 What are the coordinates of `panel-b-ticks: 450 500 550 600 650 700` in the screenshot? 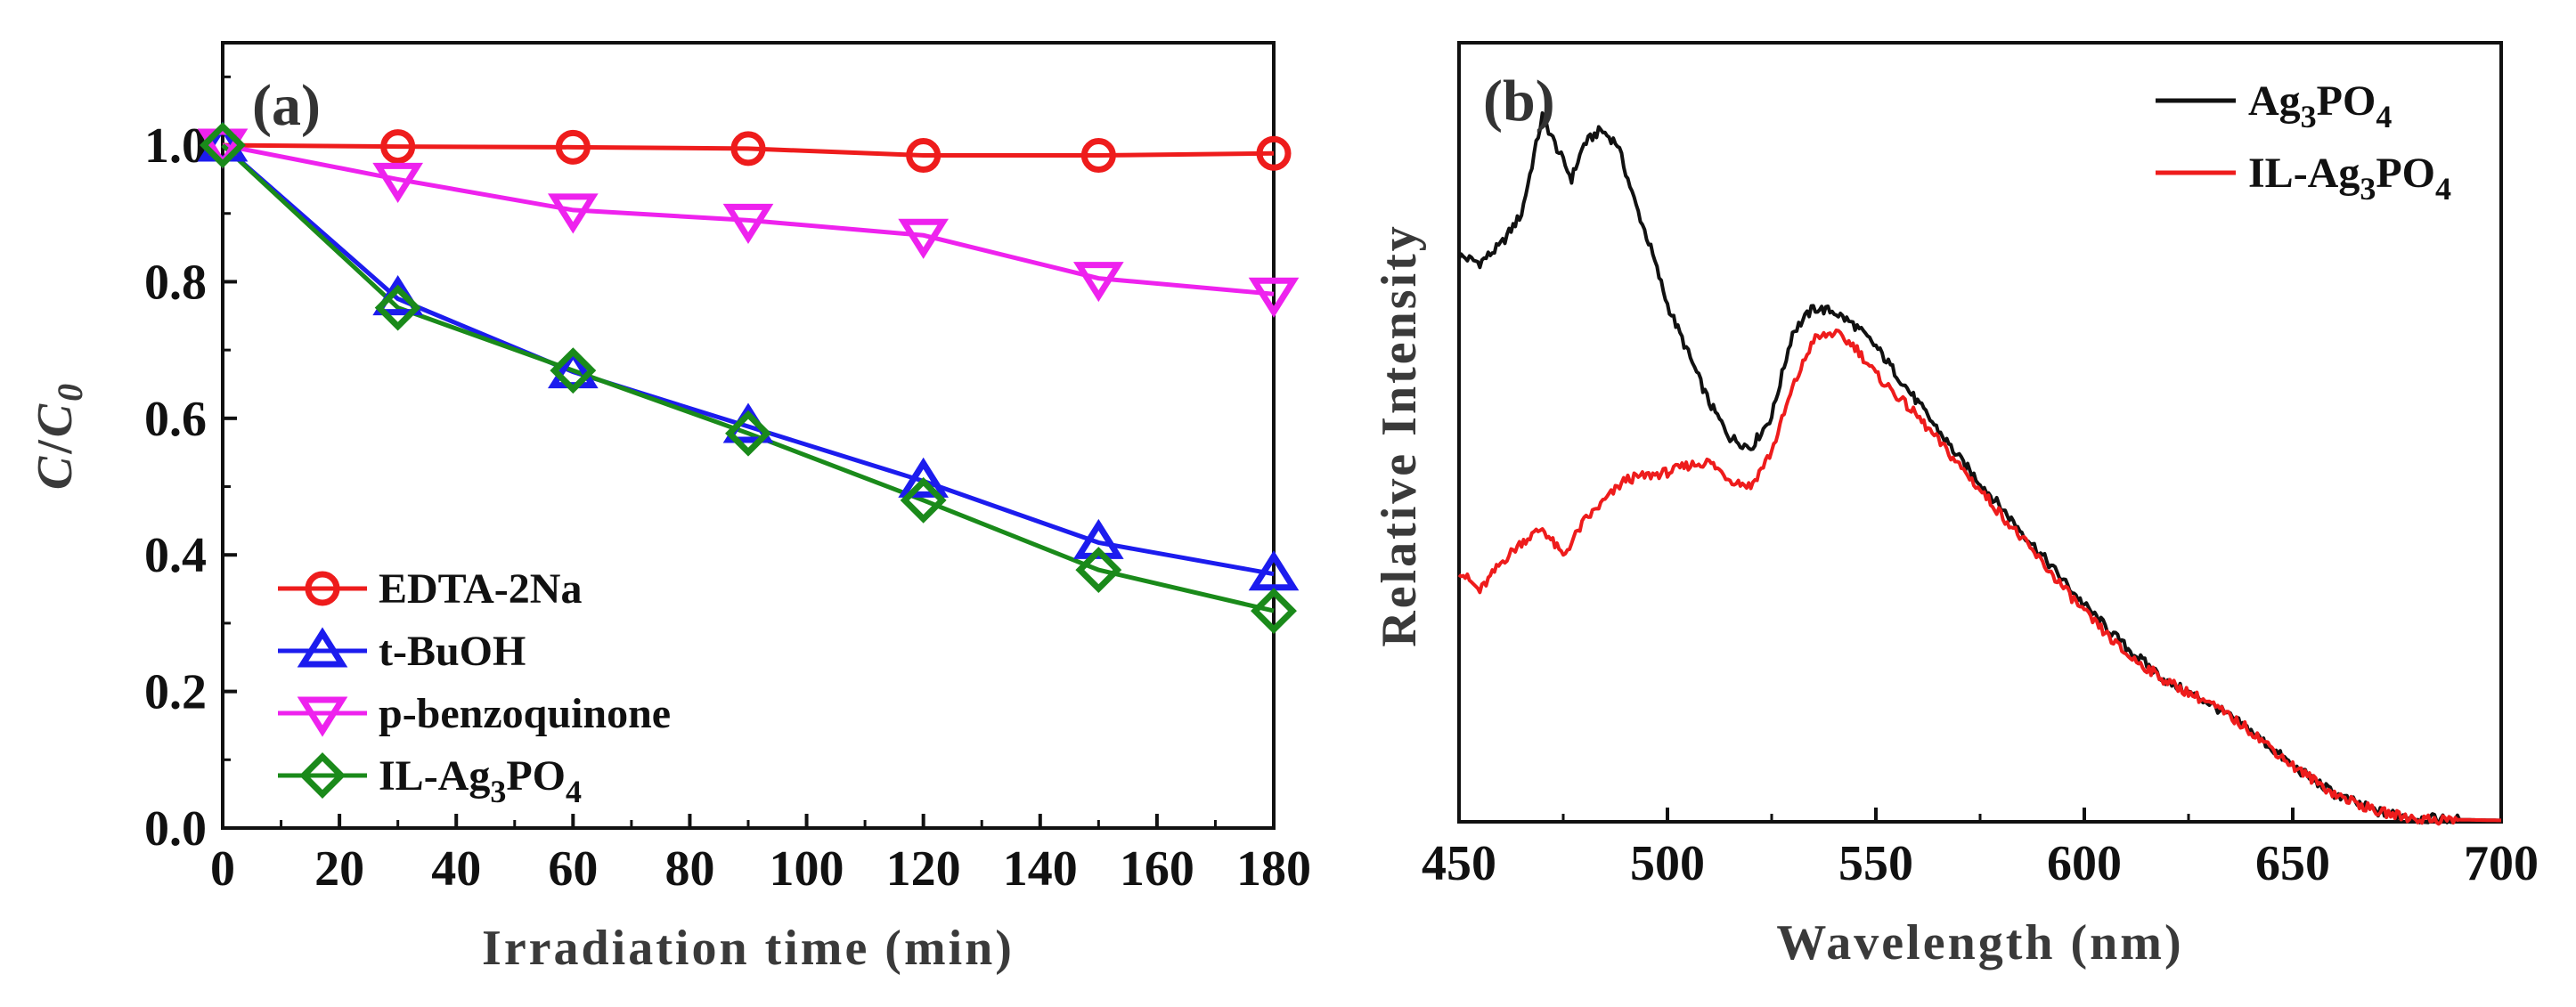 It's located at (1980, 850).